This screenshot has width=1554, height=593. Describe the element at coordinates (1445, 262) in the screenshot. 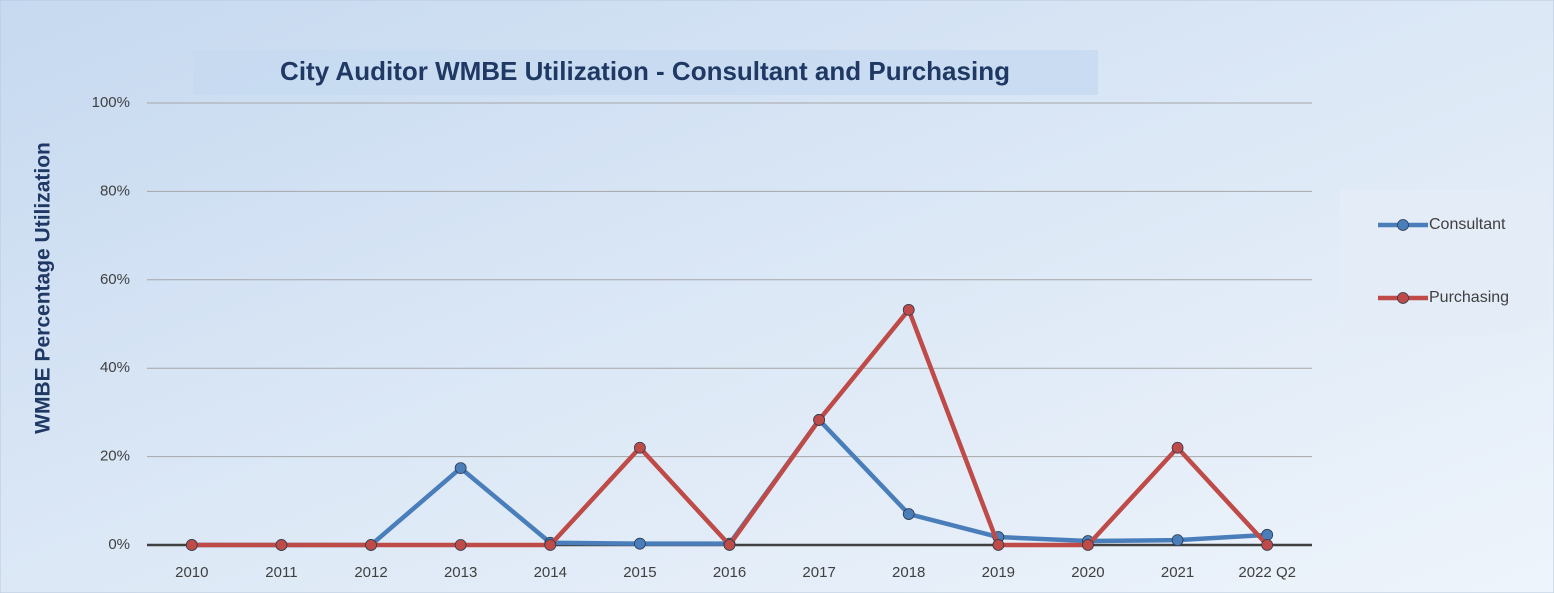

I see `legend-box` at that location.